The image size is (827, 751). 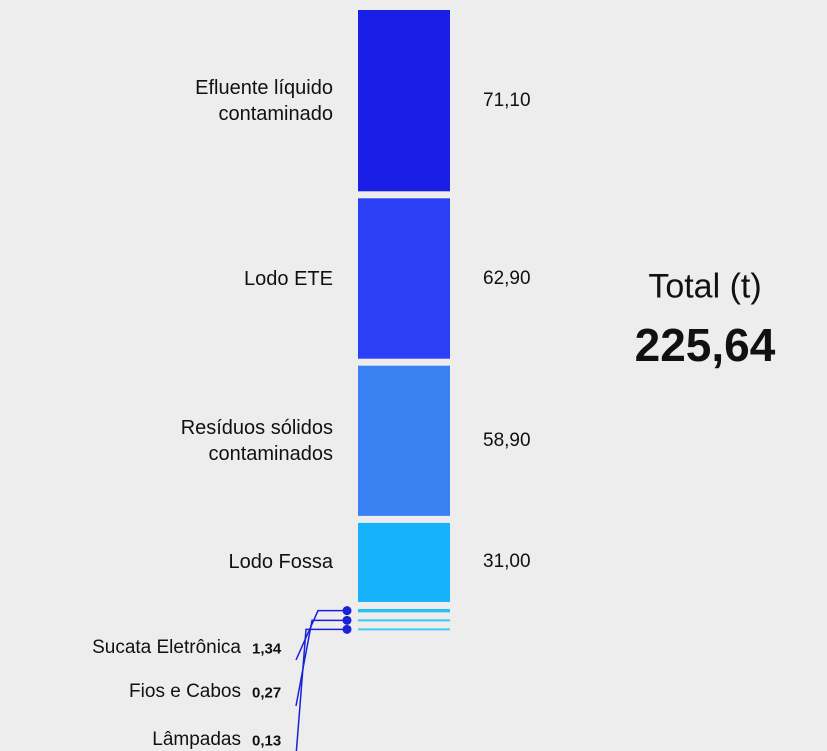 I want to click on value-label: 71,10, so click(x=507, y=100).